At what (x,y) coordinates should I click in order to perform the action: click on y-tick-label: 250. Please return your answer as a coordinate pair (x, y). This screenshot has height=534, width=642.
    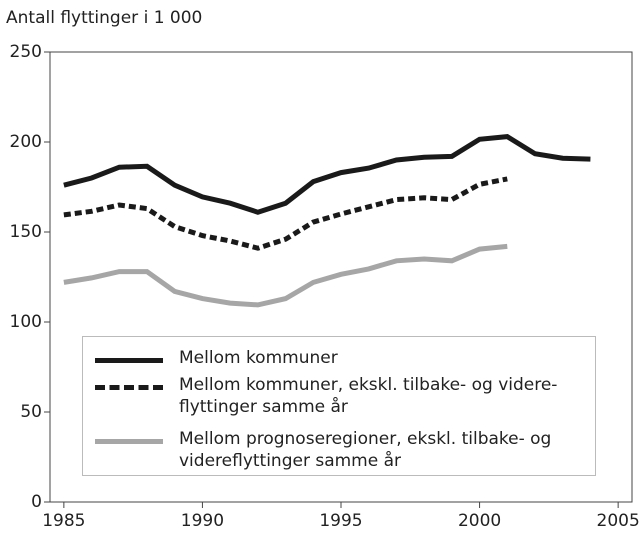
    Looking at the image, I should click on (26, 52).